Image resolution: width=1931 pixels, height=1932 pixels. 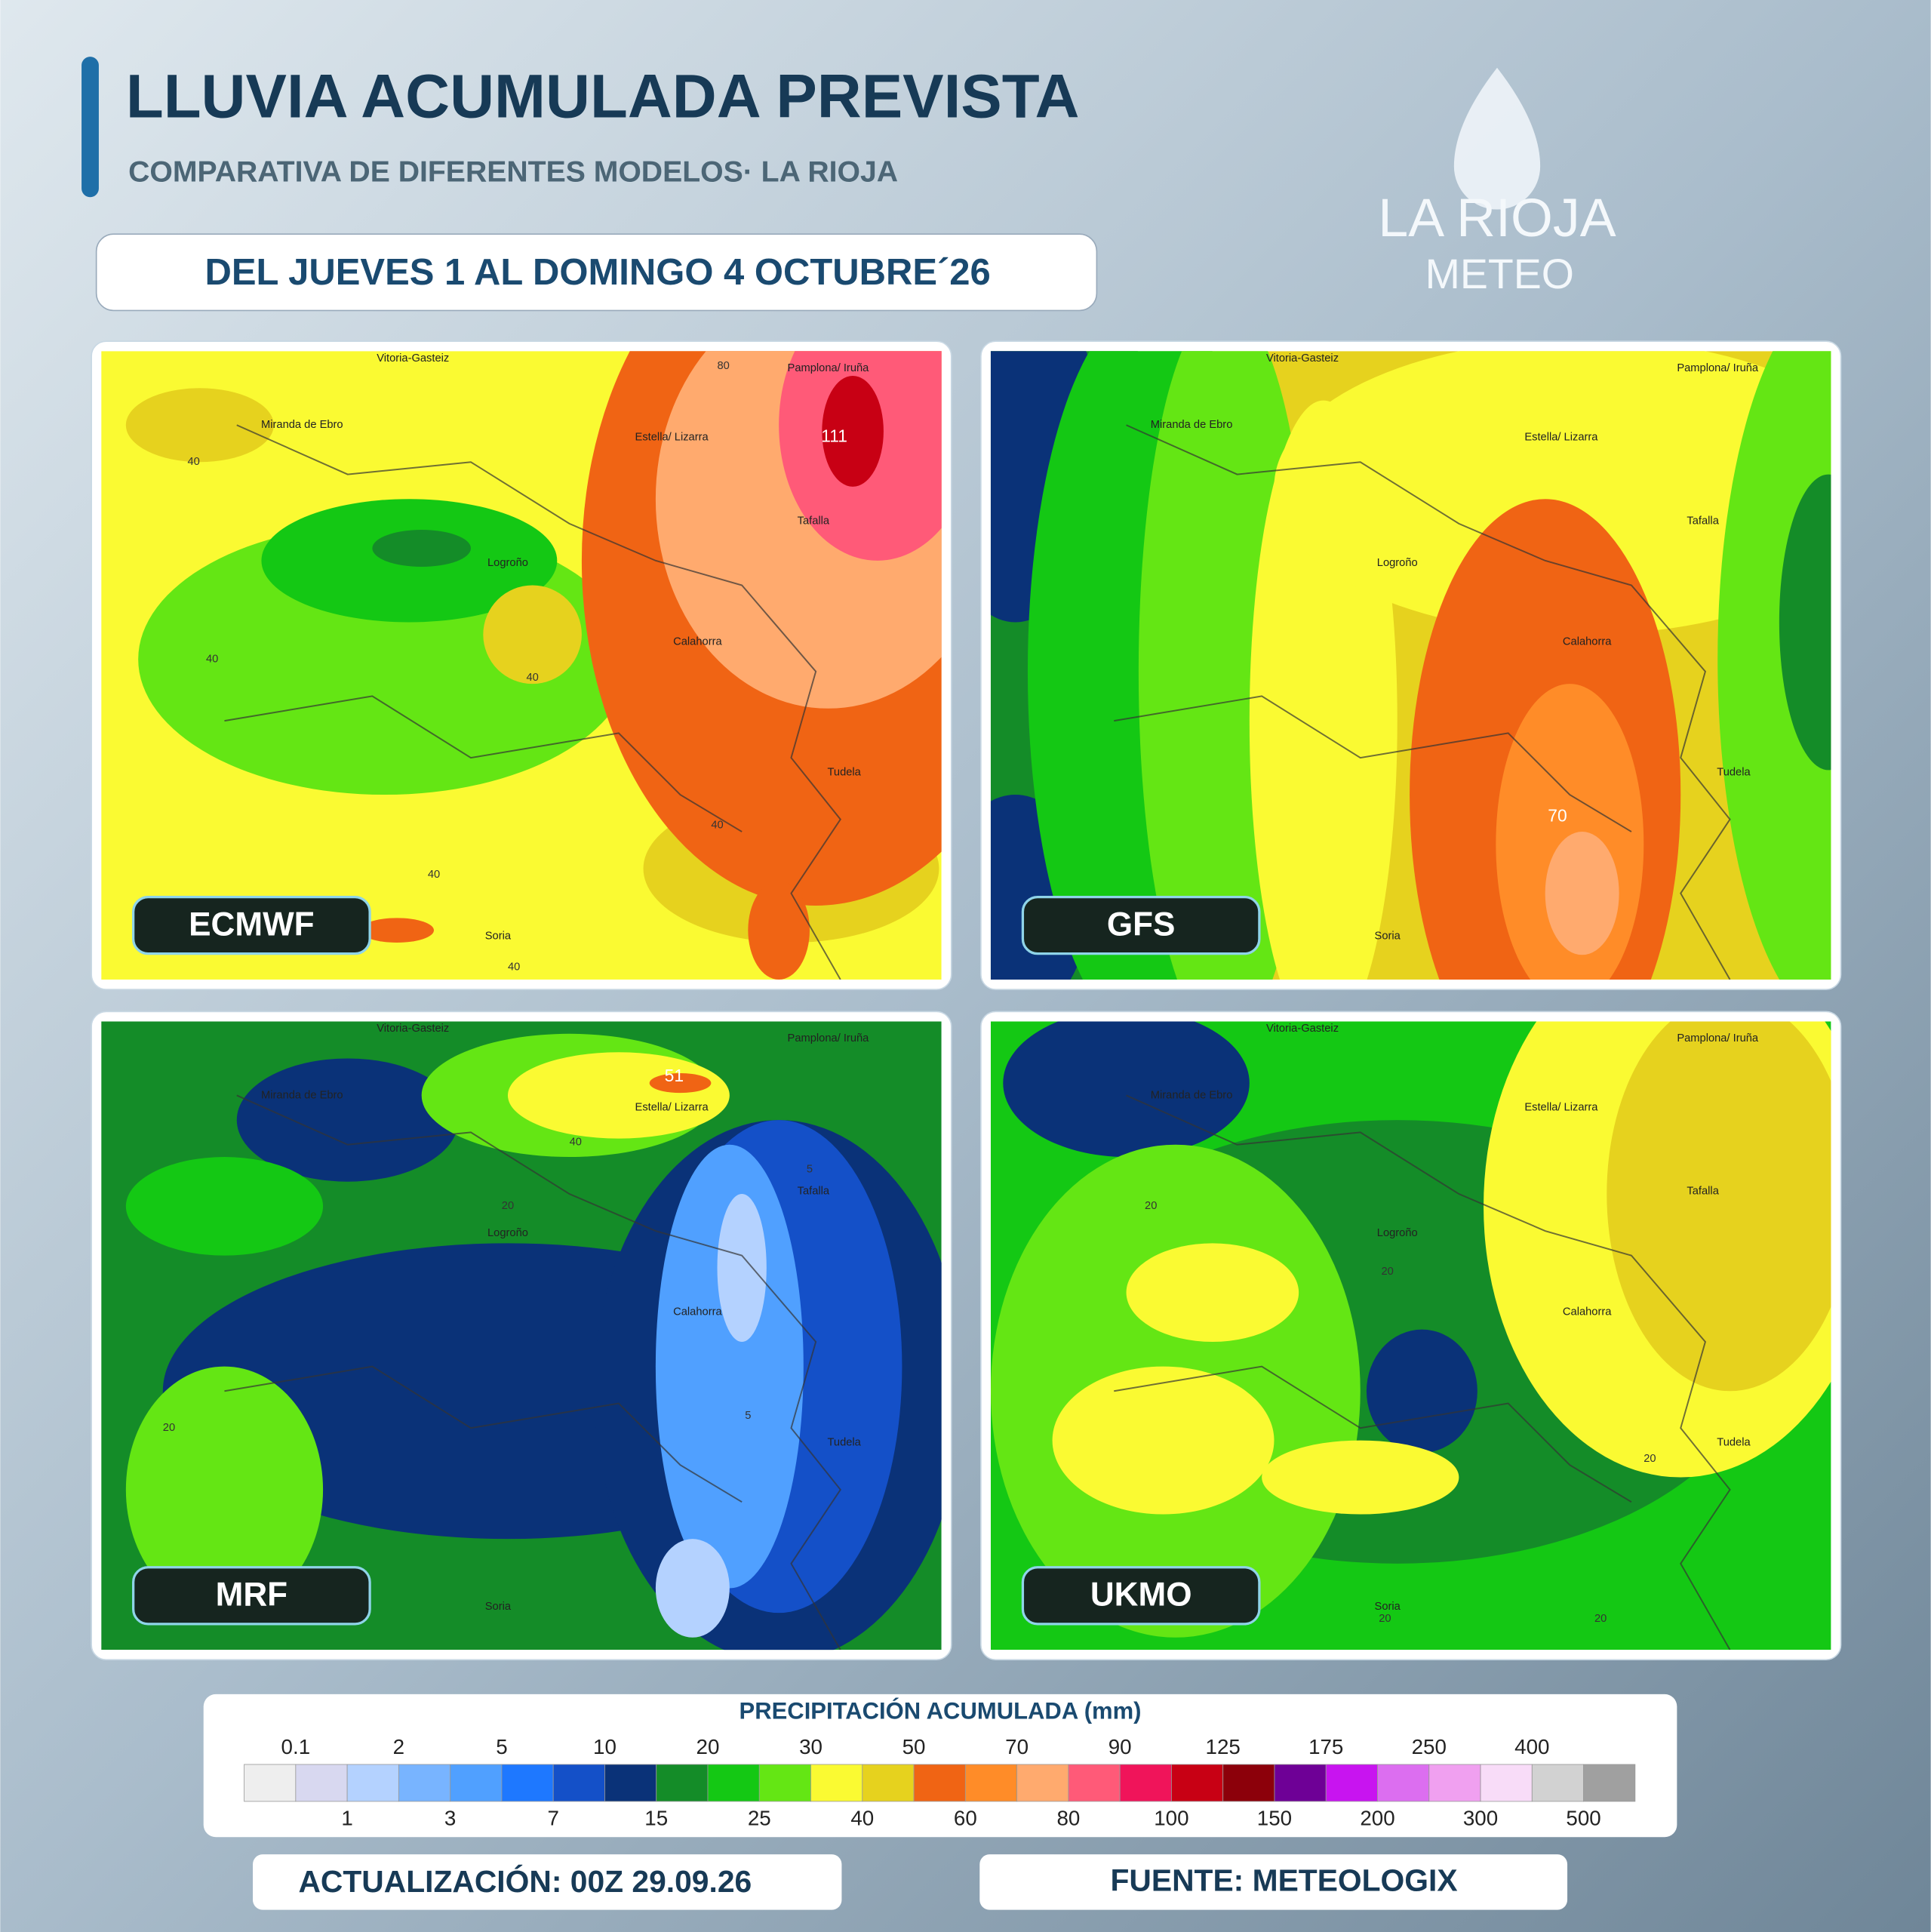 I want to click on legend-tick-label: 175, so click(x=1325, y=1746).